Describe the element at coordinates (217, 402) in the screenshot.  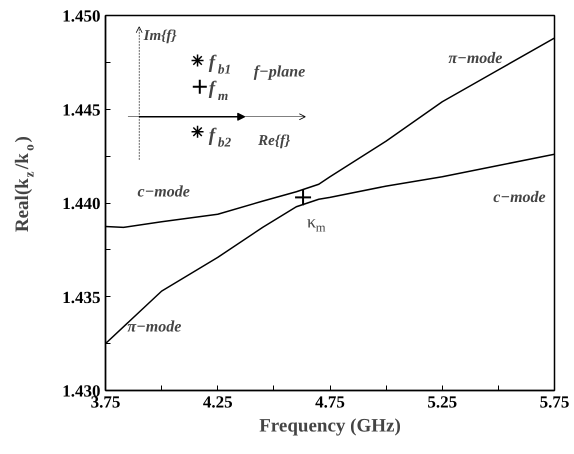
I see `x-tick-label: 4.25` at that location.